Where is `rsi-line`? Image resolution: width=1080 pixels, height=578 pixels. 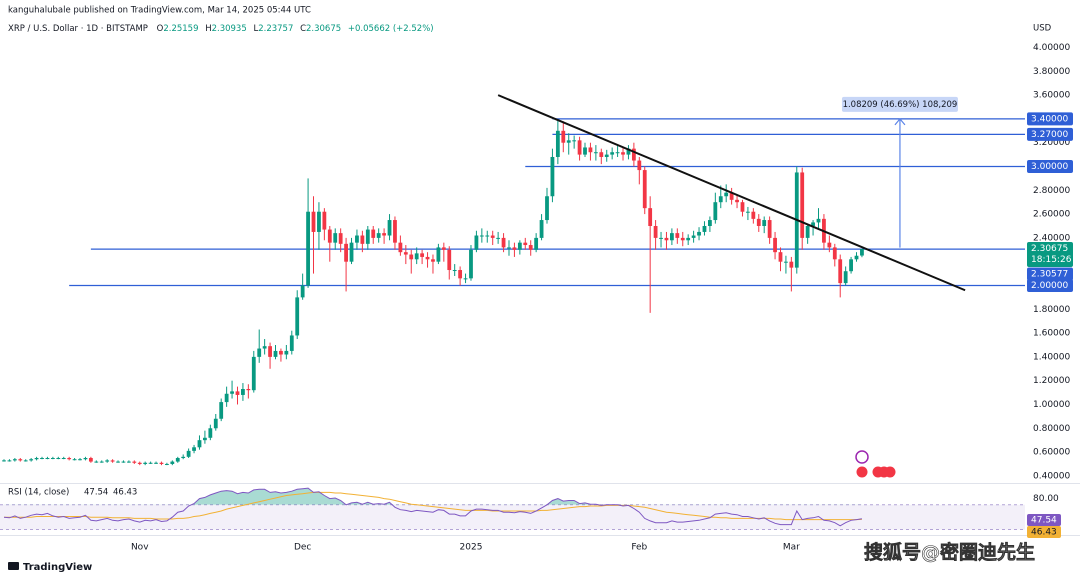
rsi-line is located at coordinates (432, 507).